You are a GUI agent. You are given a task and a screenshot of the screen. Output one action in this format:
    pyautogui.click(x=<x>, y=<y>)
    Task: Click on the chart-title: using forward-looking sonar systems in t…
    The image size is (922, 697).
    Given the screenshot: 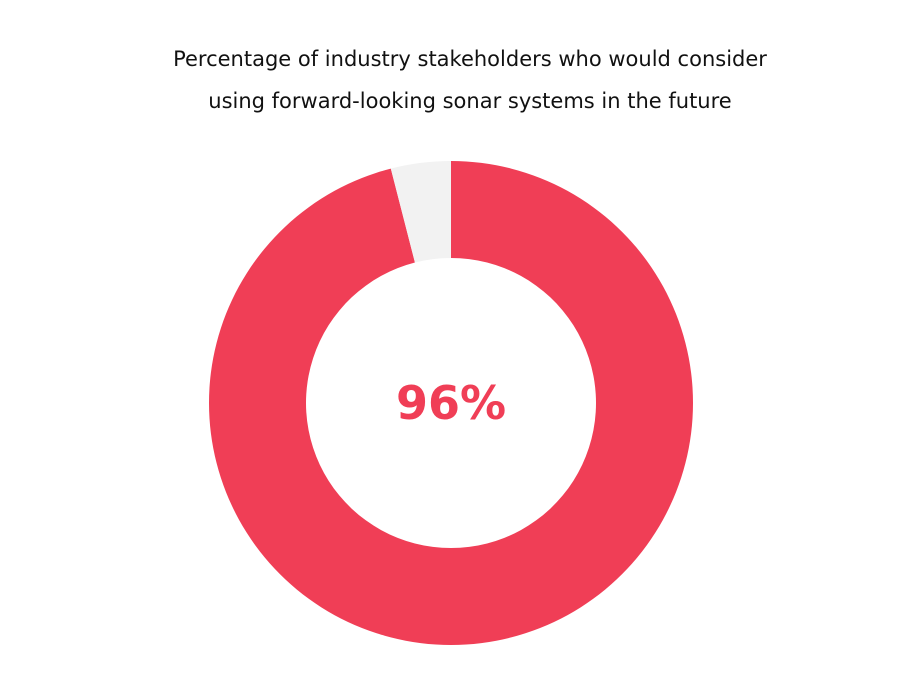 What is the action you would take?
    pyautogui.click(x=469, y=101)
    